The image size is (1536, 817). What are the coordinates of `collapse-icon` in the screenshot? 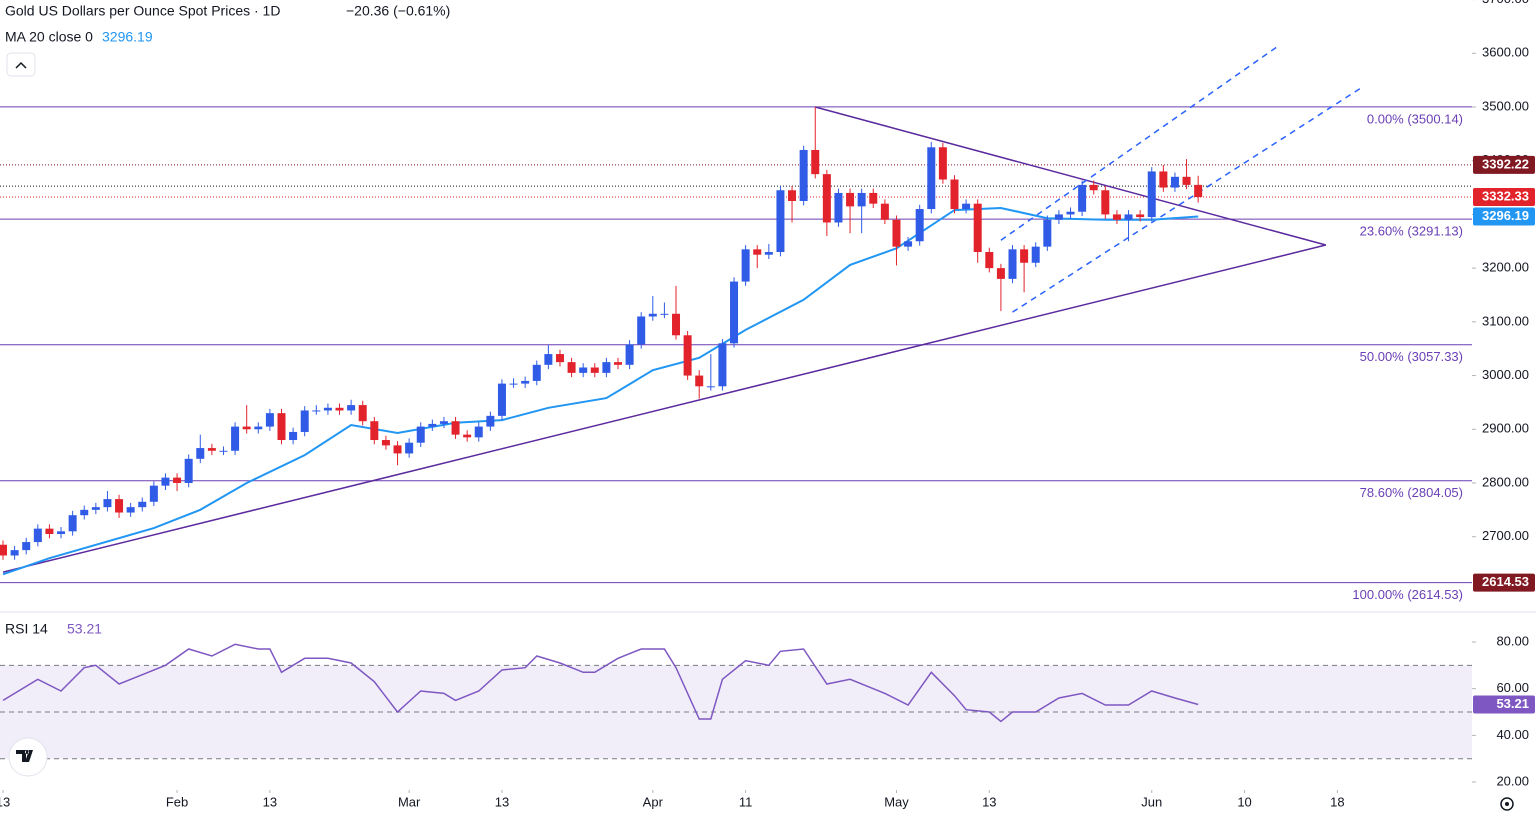 It's located at (21, 65).